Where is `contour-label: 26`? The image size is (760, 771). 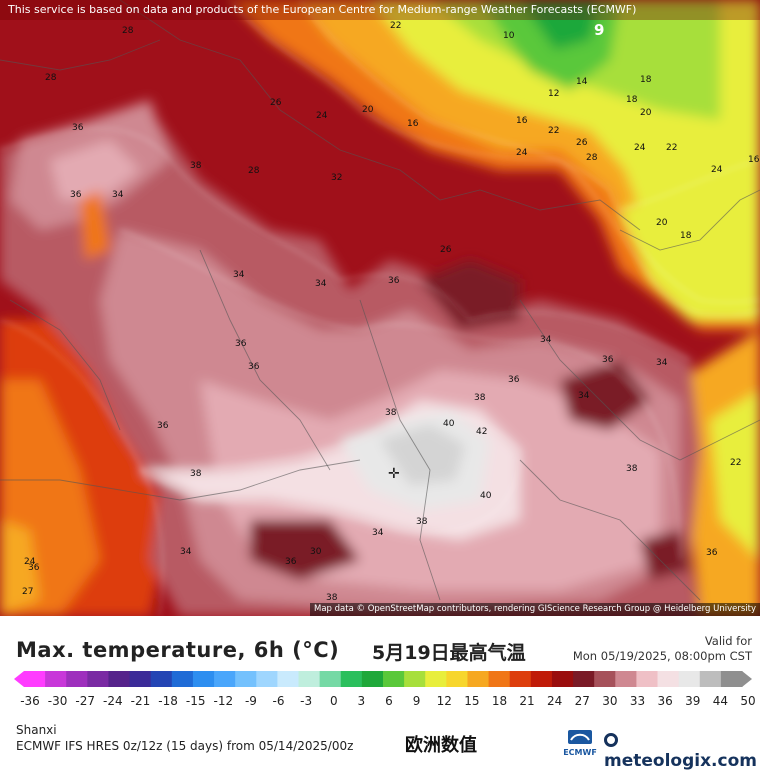 contour-label: 26 is located at coordinates (446, 250).